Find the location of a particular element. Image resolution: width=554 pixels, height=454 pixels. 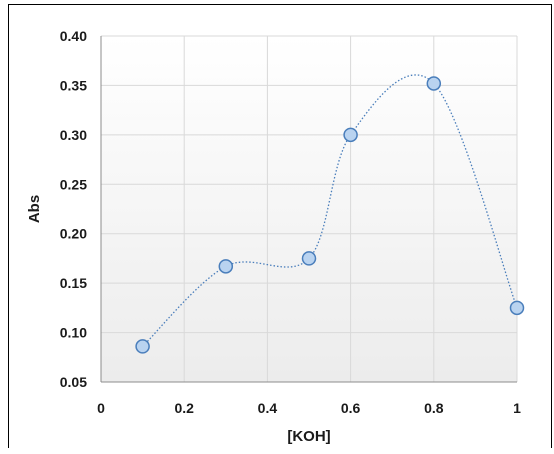

x-tick-label: 0 is located at coordinates (101, 408).